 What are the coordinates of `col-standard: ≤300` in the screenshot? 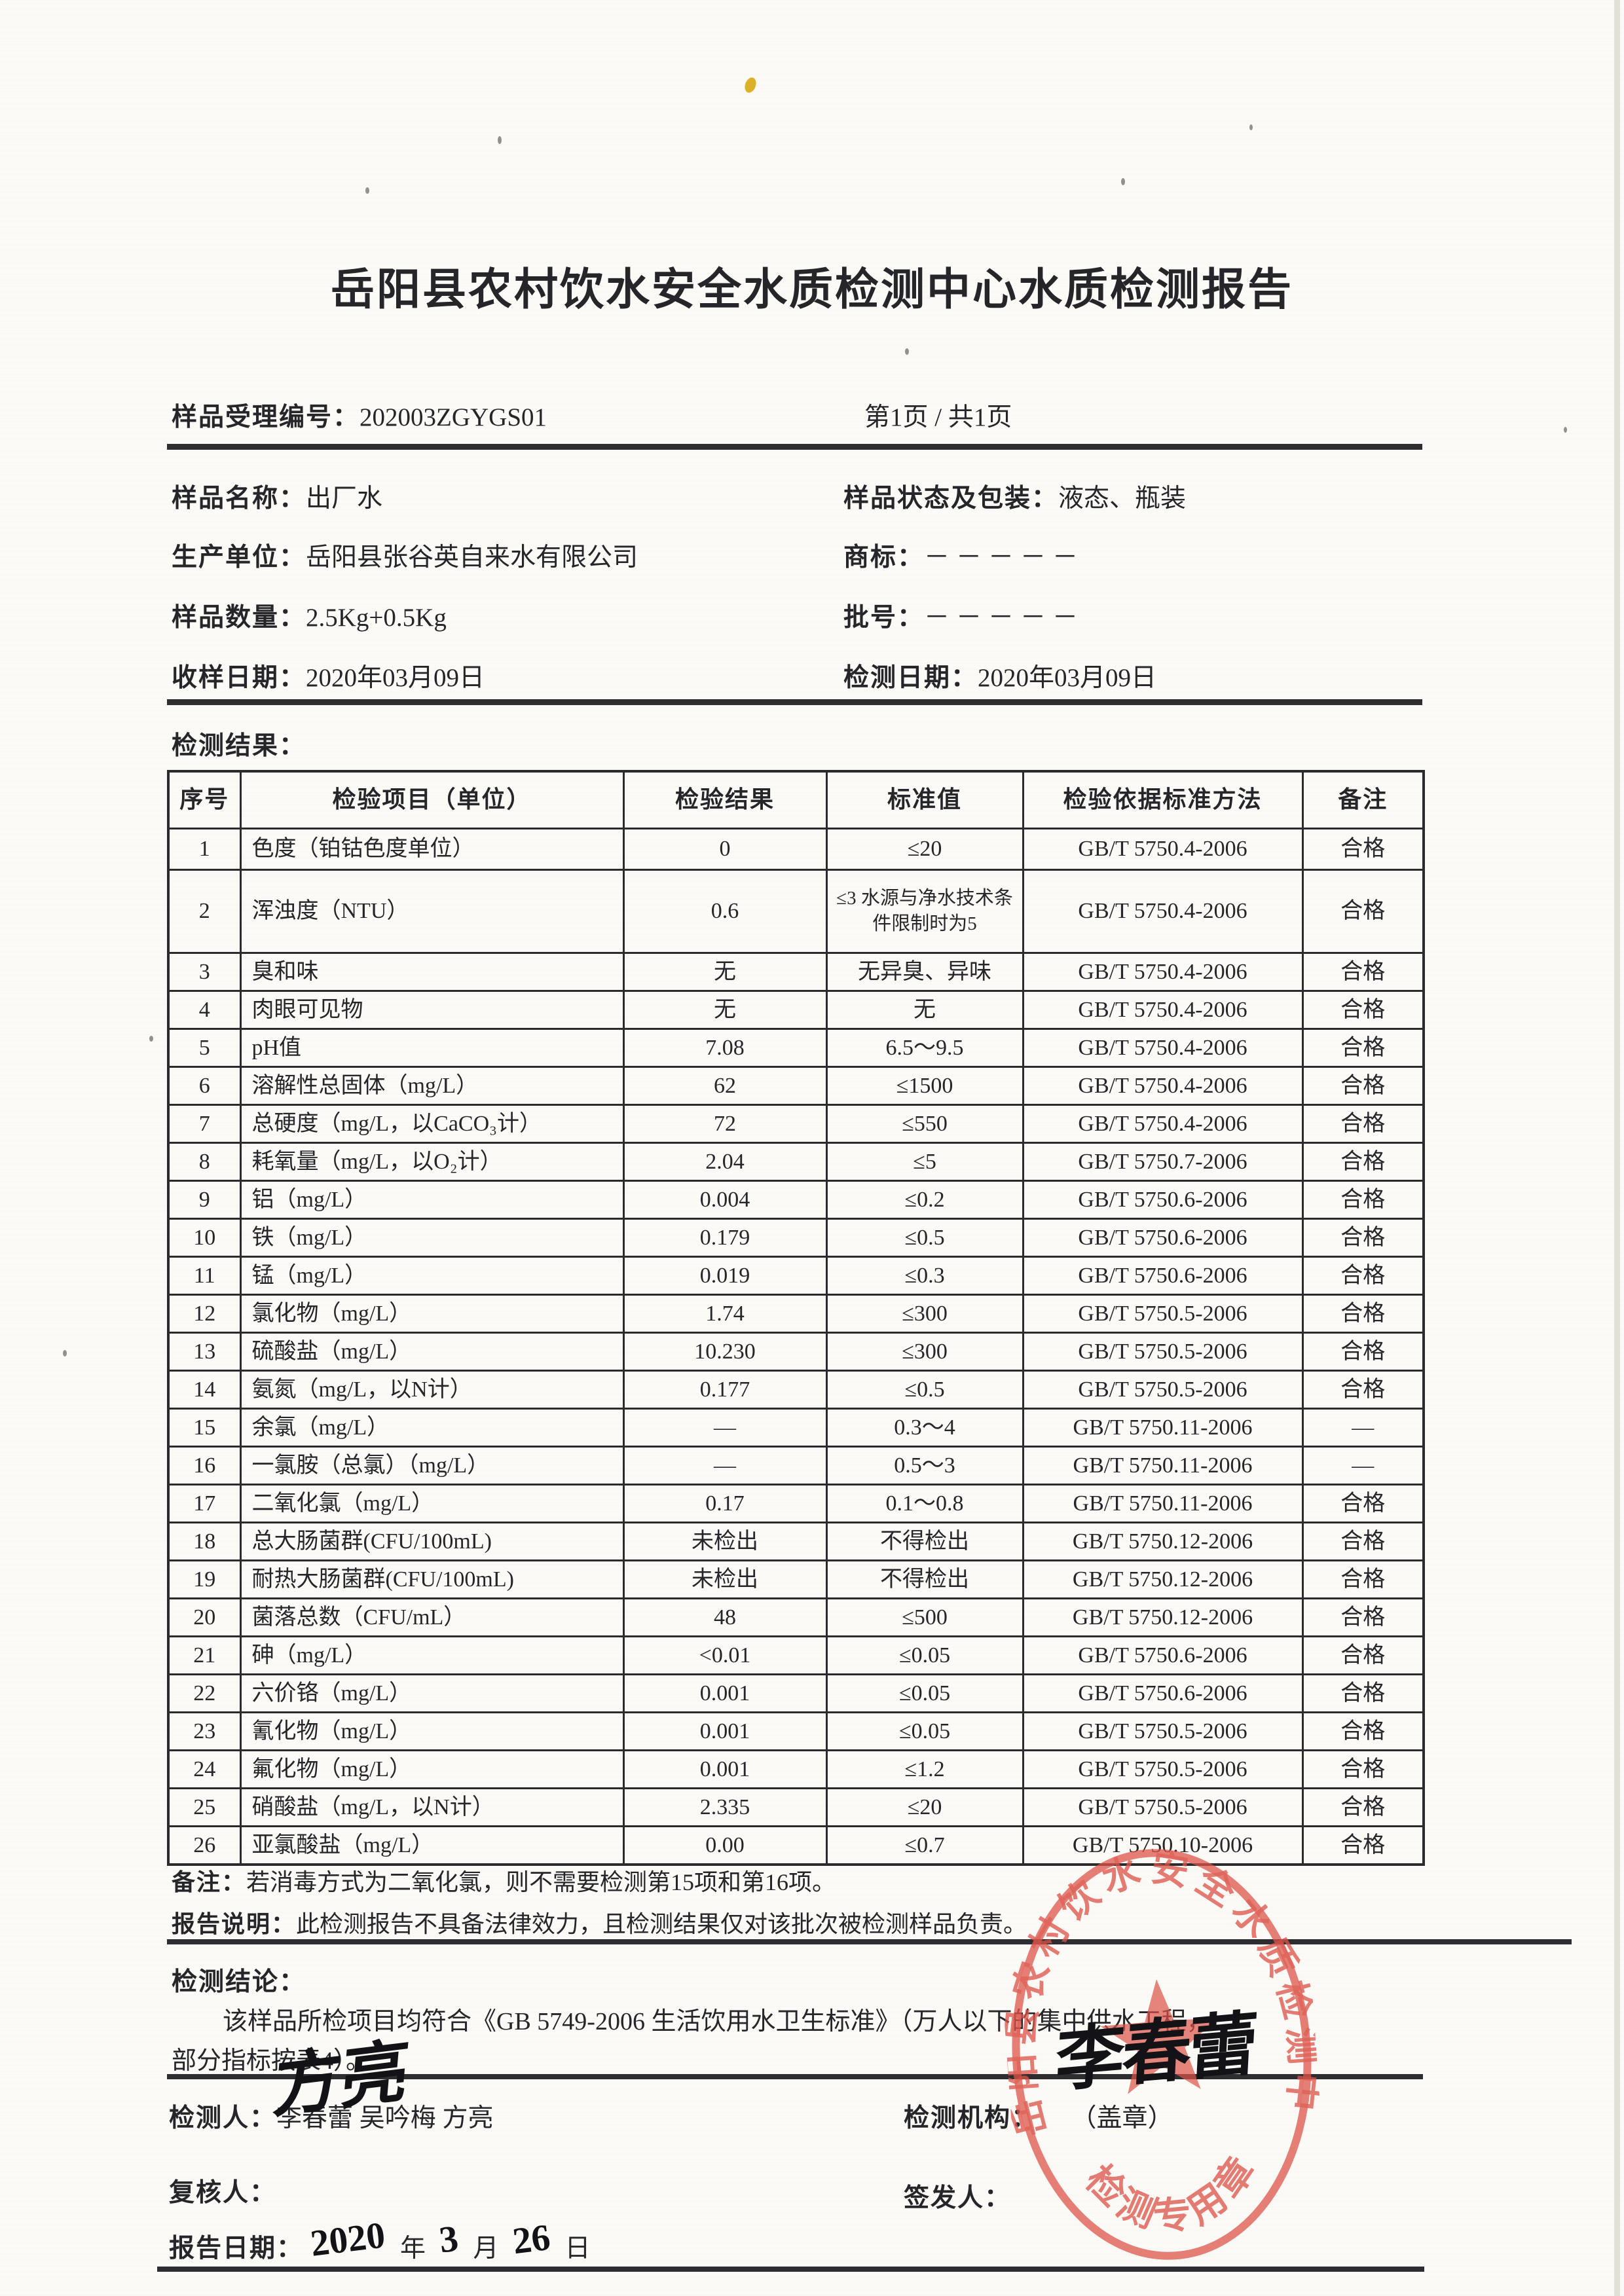 It's located at (924, 1314).